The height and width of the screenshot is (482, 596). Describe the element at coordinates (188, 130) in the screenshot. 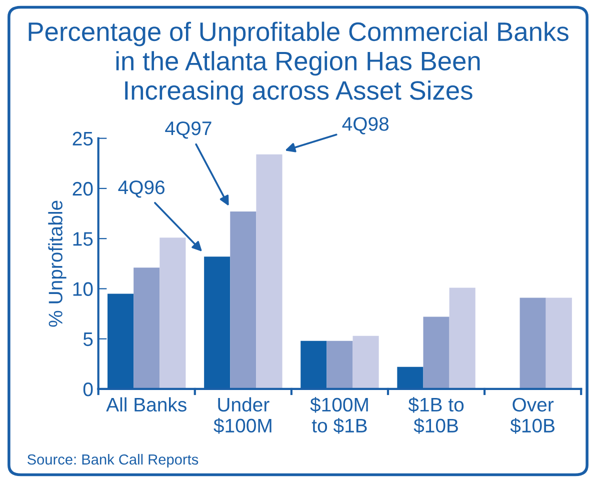

I see `text: 4Q97` at that location.